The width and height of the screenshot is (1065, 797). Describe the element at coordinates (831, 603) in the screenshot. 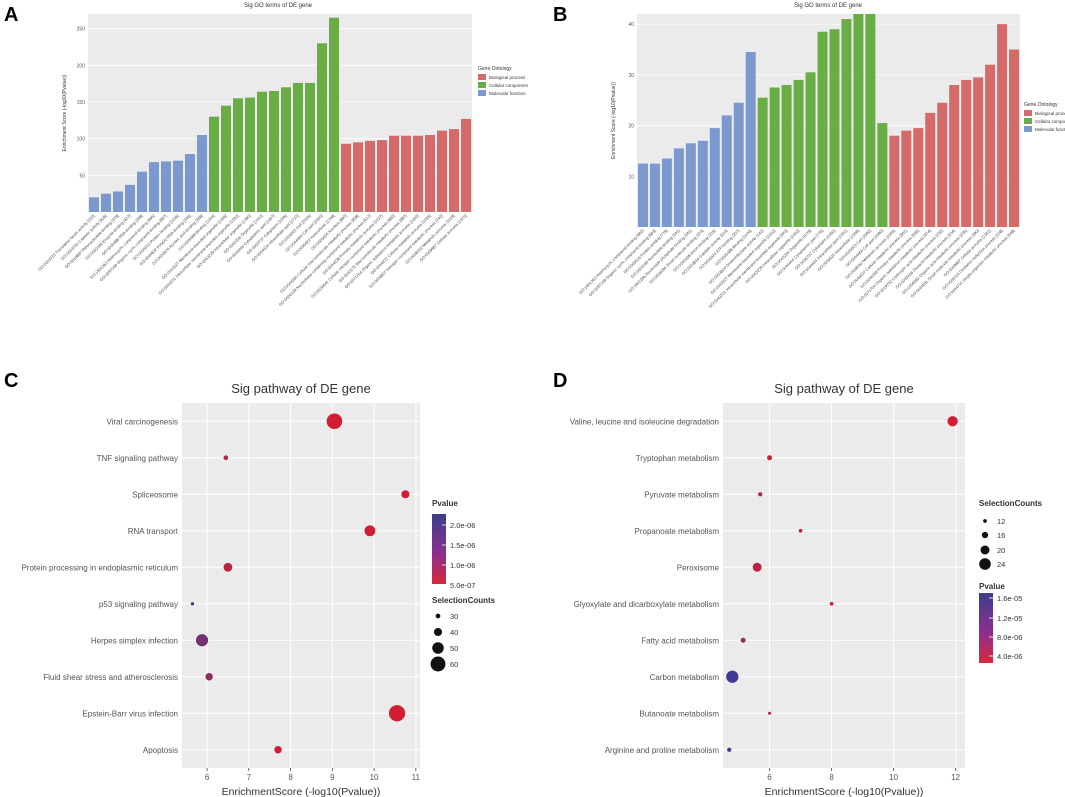

I see `point-glyoxylate-and-dicarboxylate-metabolism` at that location.